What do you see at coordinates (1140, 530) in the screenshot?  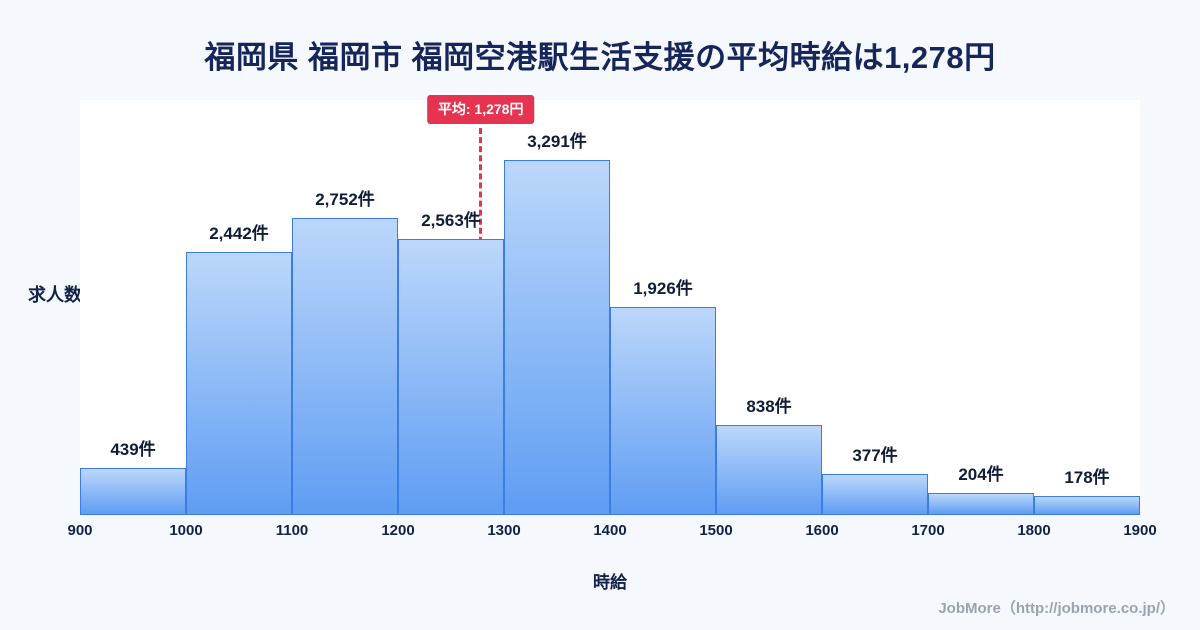 I see `x-tick-label: 1900` at bounding box center [1140, 530].